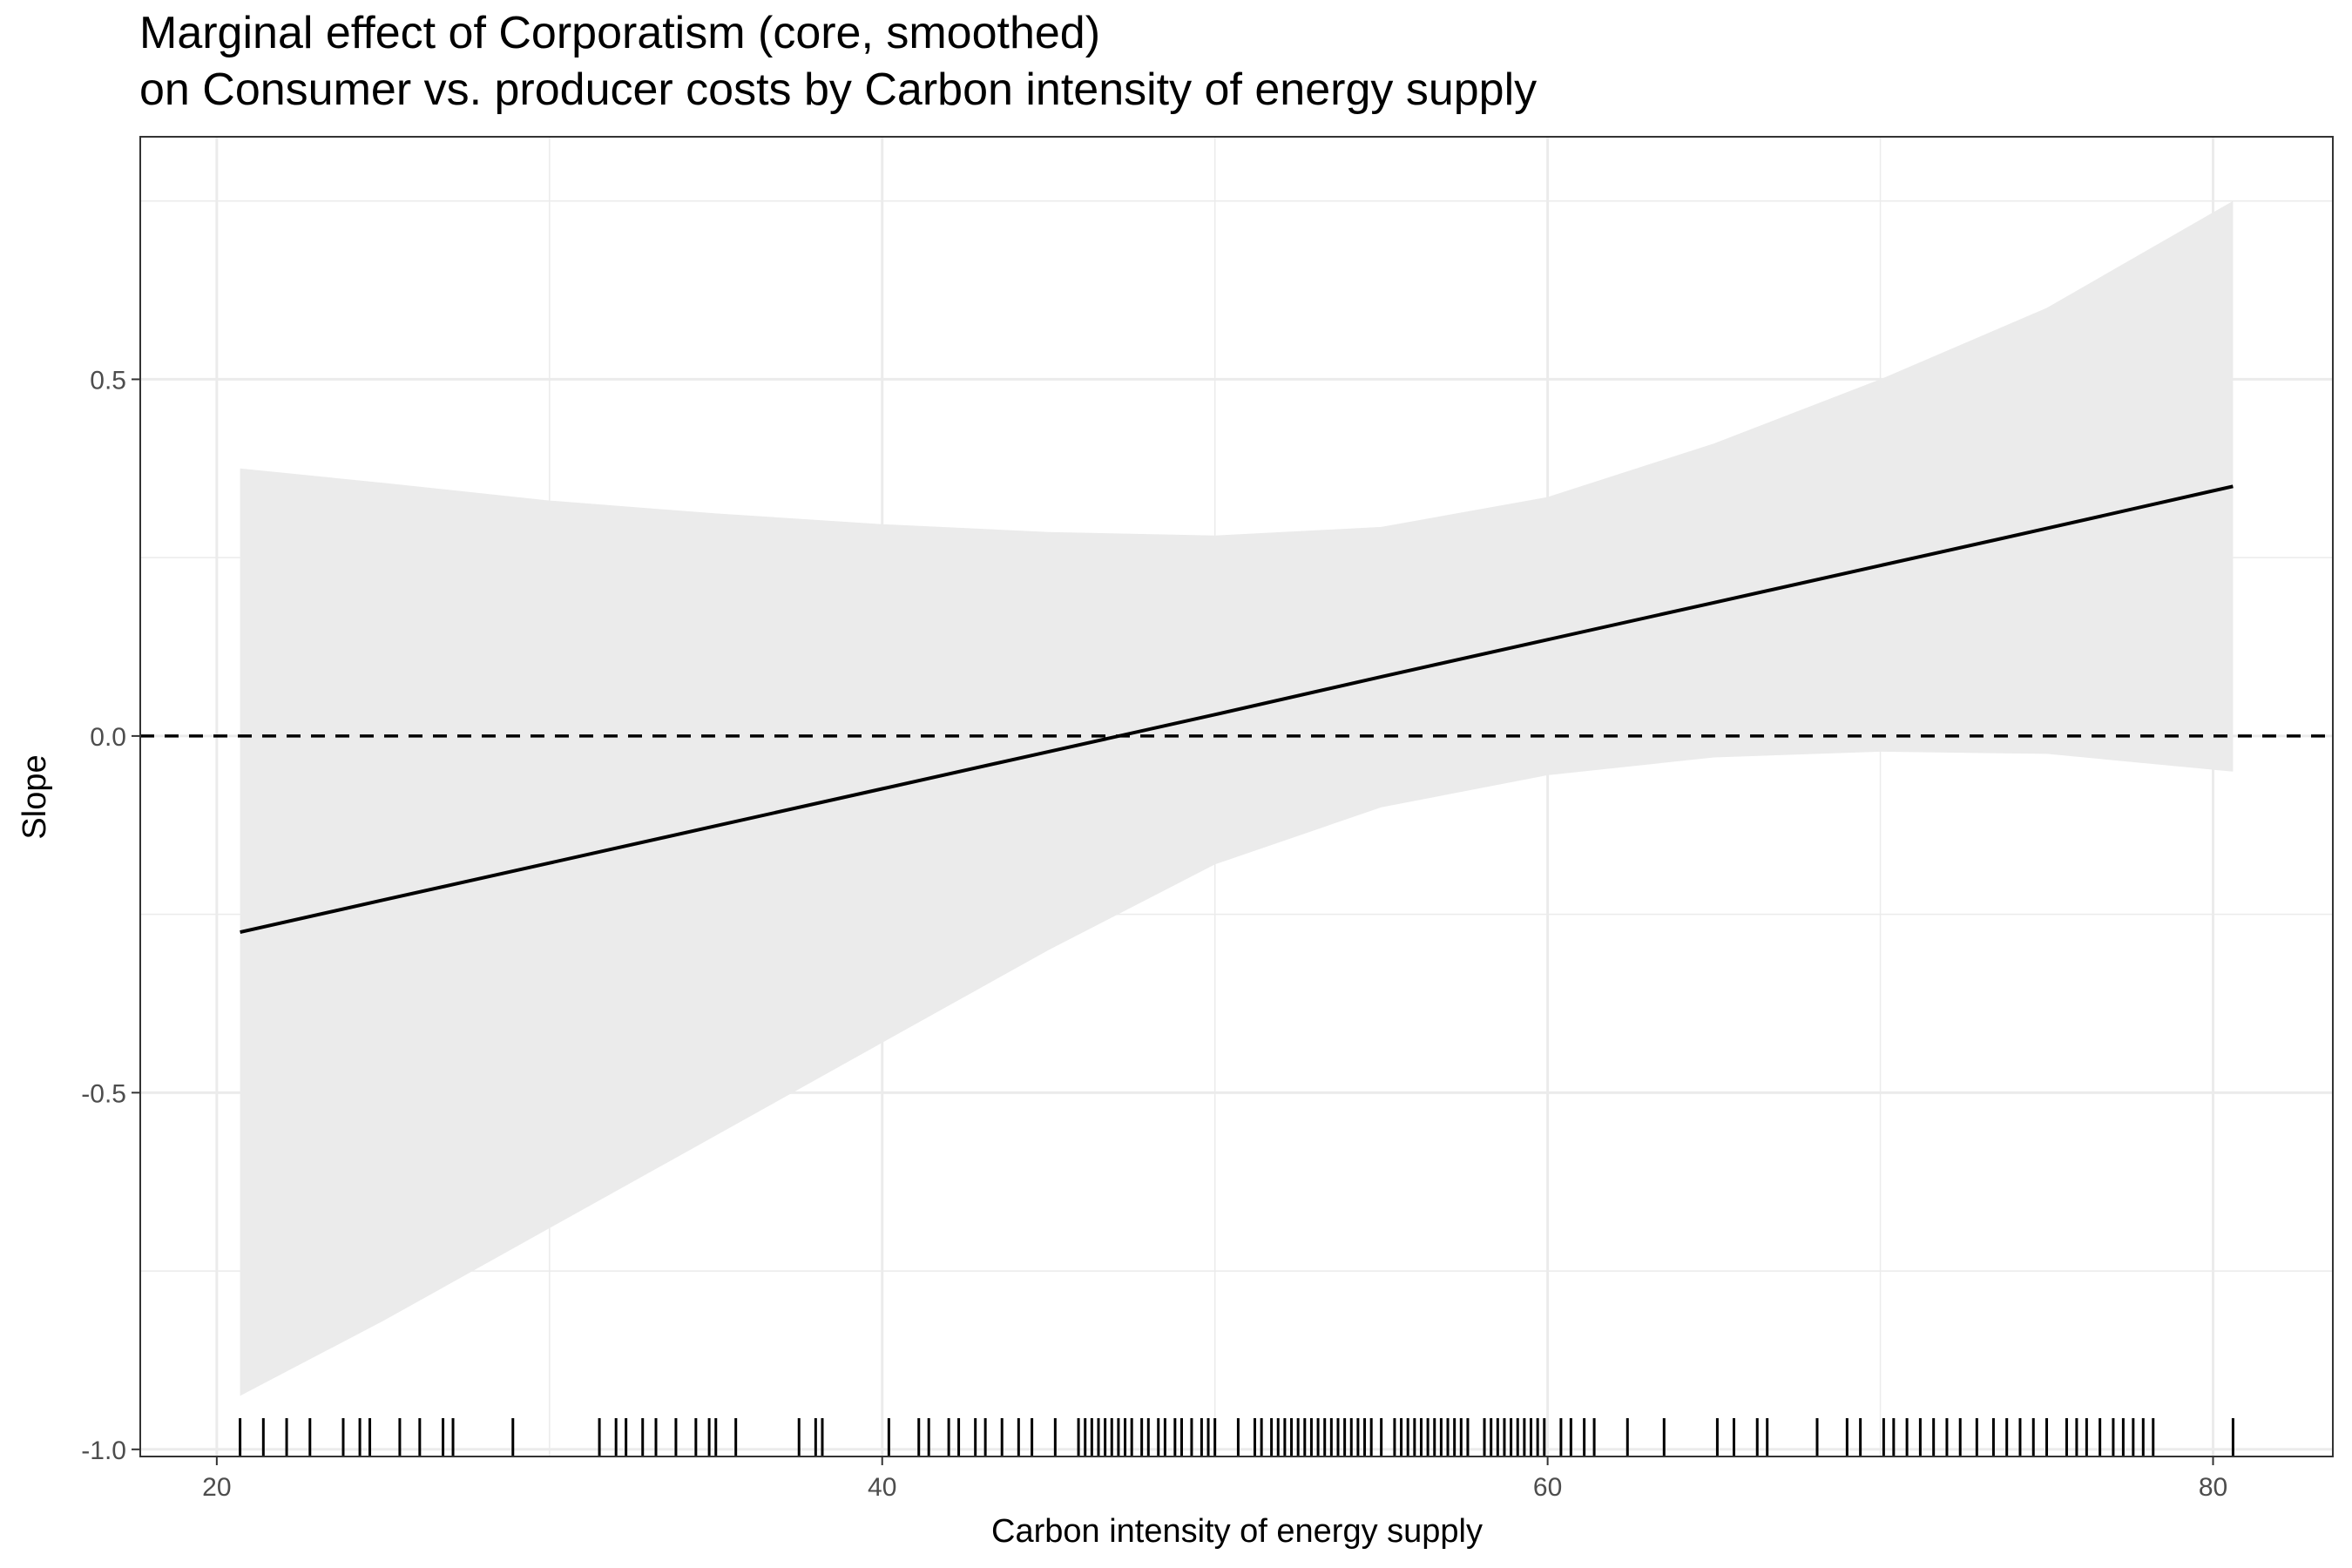  Describe the element at coordinates (216, 1487) in the screenshot. I see `x-tick-label: 20` at that location.